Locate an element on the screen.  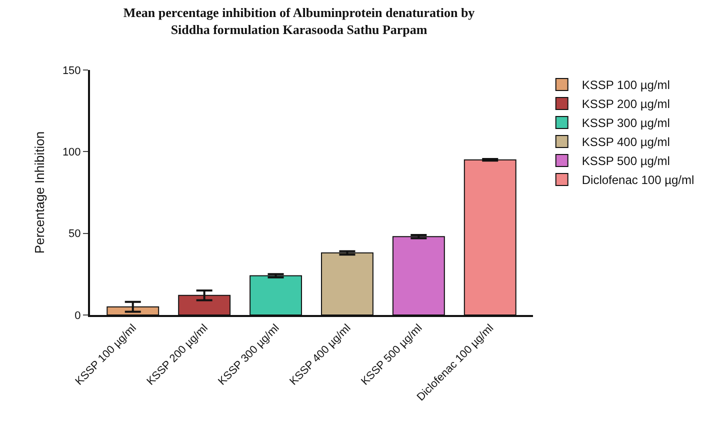
legend-label: KSSP 200 µg/ml is located at coordinates (626, 104).